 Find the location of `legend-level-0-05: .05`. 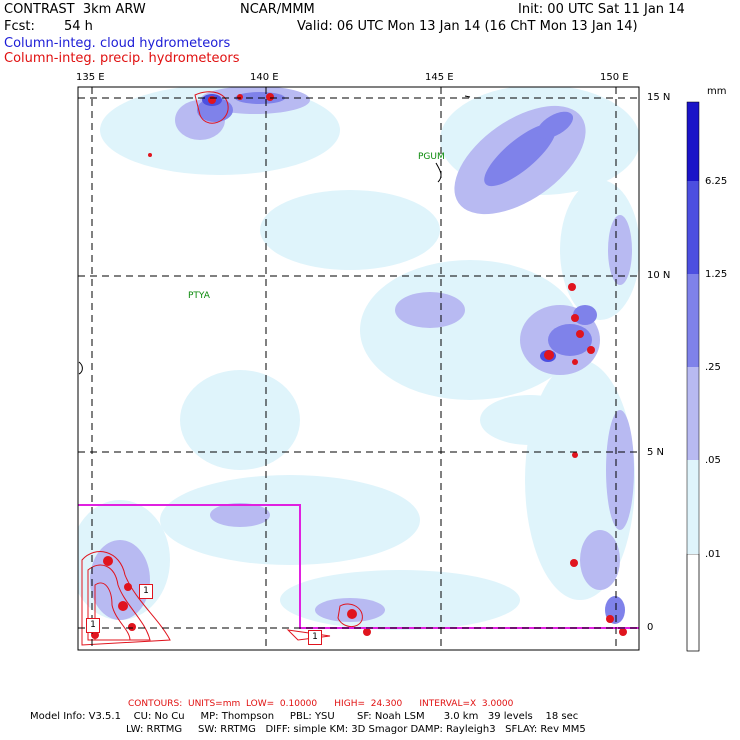

legend-level-0-05: .05 is located at coordinates (713, 460).